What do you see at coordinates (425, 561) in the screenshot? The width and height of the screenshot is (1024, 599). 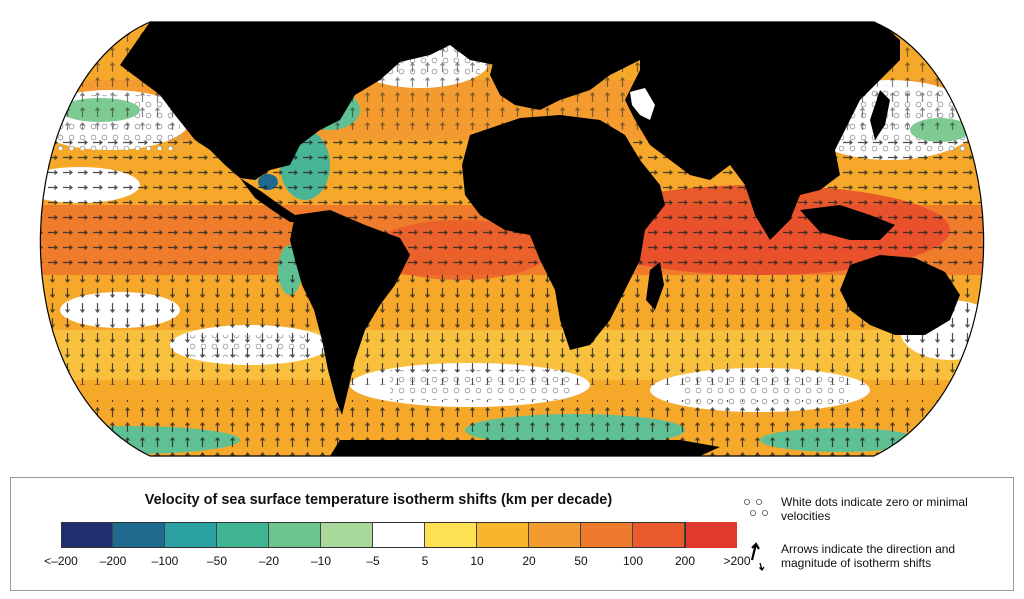 I see `scale-tick-label: 5` at bounding box center [425, 561].